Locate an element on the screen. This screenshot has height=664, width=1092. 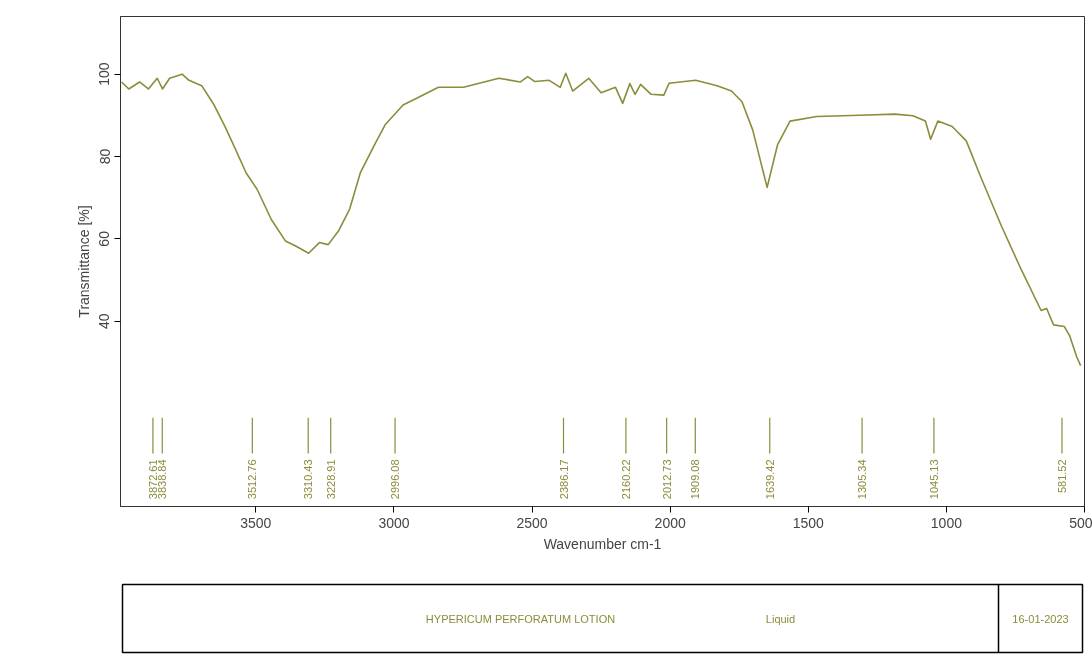
ref-line-label: 2386.17 is located at coordinates (563, 479).